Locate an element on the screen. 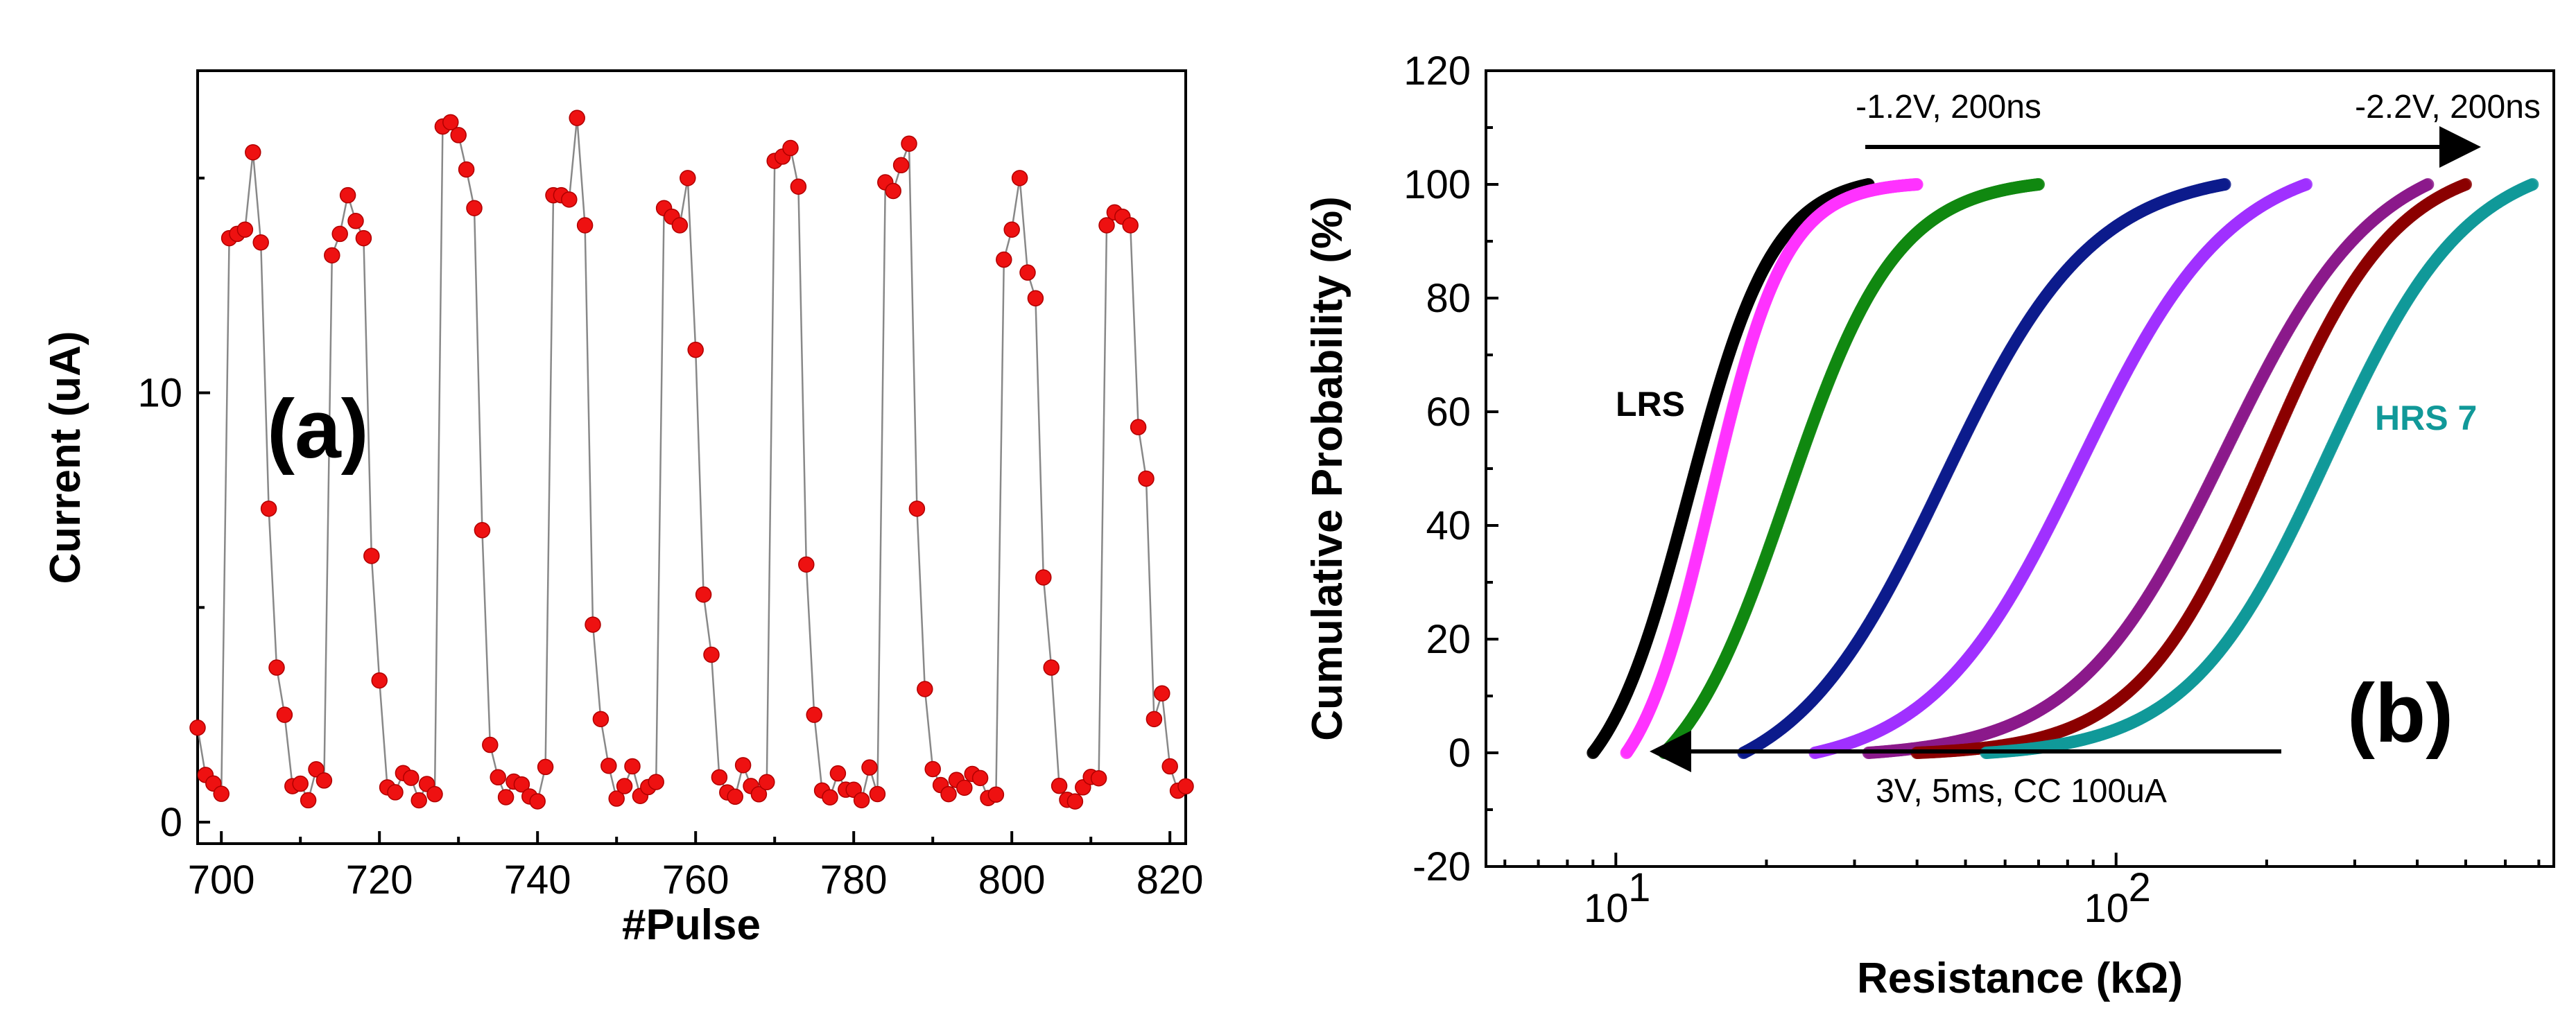  chart-a-ylabel: Current (uA) is located at coordinates (65, 457).